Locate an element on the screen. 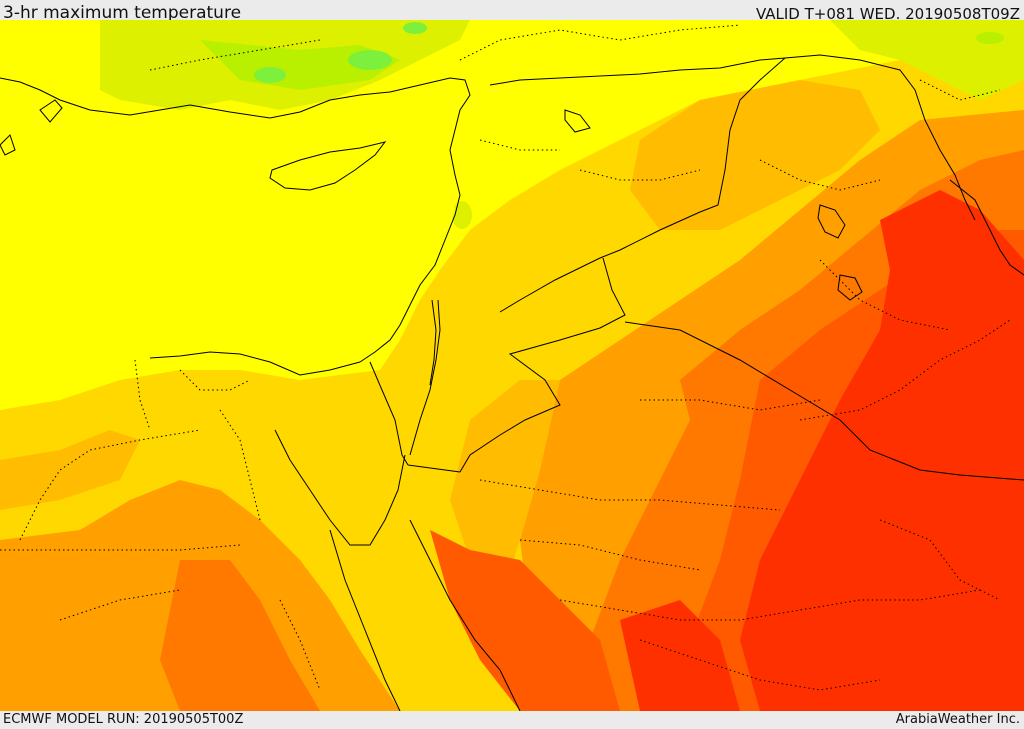 This screenshot has width=1024, height=729. border-syria-iraq is located at coordinates (642, 185).